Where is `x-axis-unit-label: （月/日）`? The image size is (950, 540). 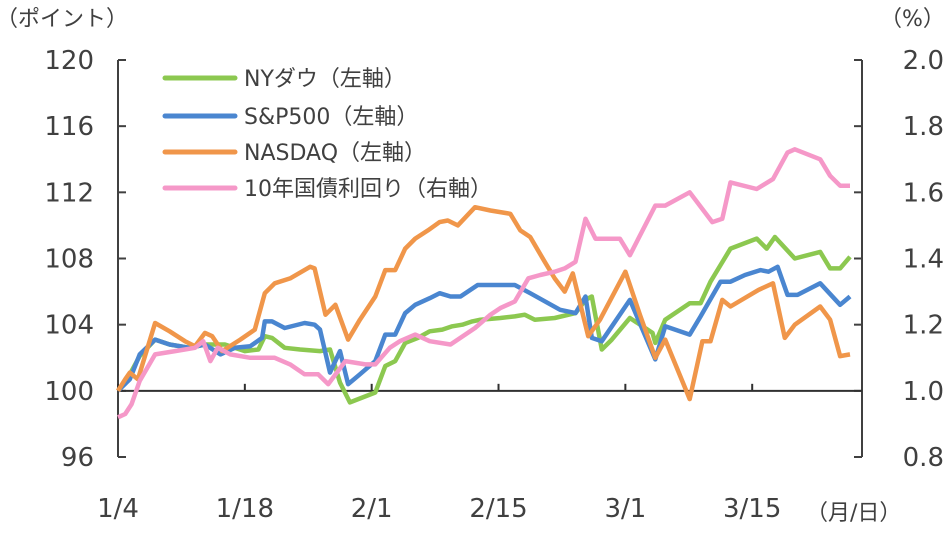
x-axis-unit-label: （月/日） is located at coordinates (853, 513).